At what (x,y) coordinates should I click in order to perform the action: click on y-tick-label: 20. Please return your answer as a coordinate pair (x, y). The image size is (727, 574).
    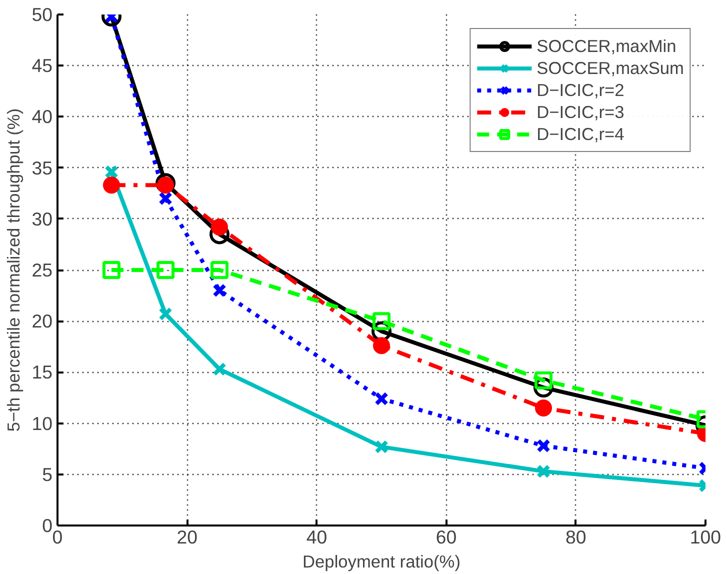
    Looking at the image, I should click on (42, 321).